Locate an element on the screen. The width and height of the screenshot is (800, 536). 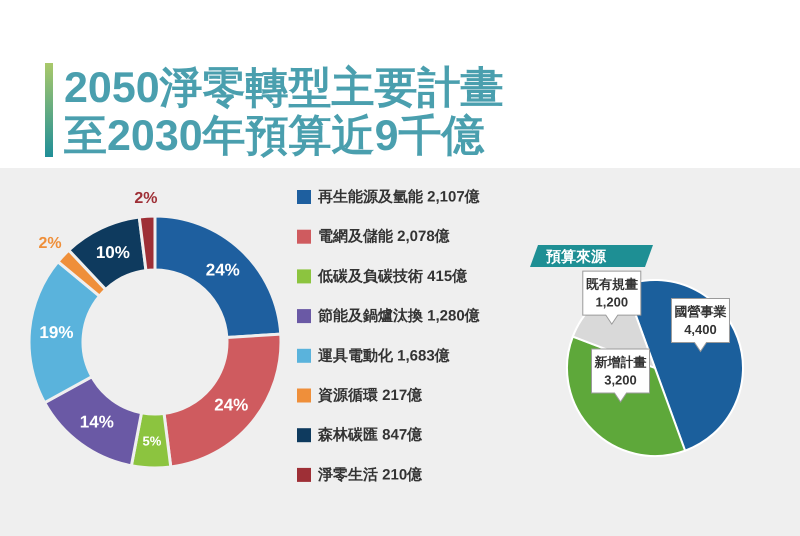
legend-label: 淨零生活 210億 is located at coordinates (370, 475).